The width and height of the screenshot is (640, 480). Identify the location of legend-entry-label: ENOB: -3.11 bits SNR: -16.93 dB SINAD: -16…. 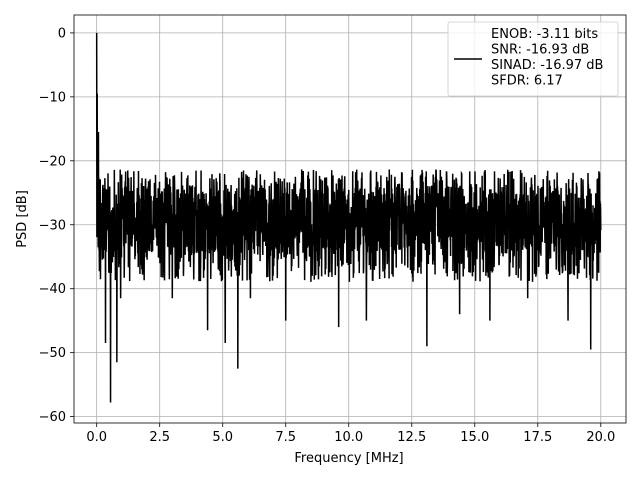
(547, 58).